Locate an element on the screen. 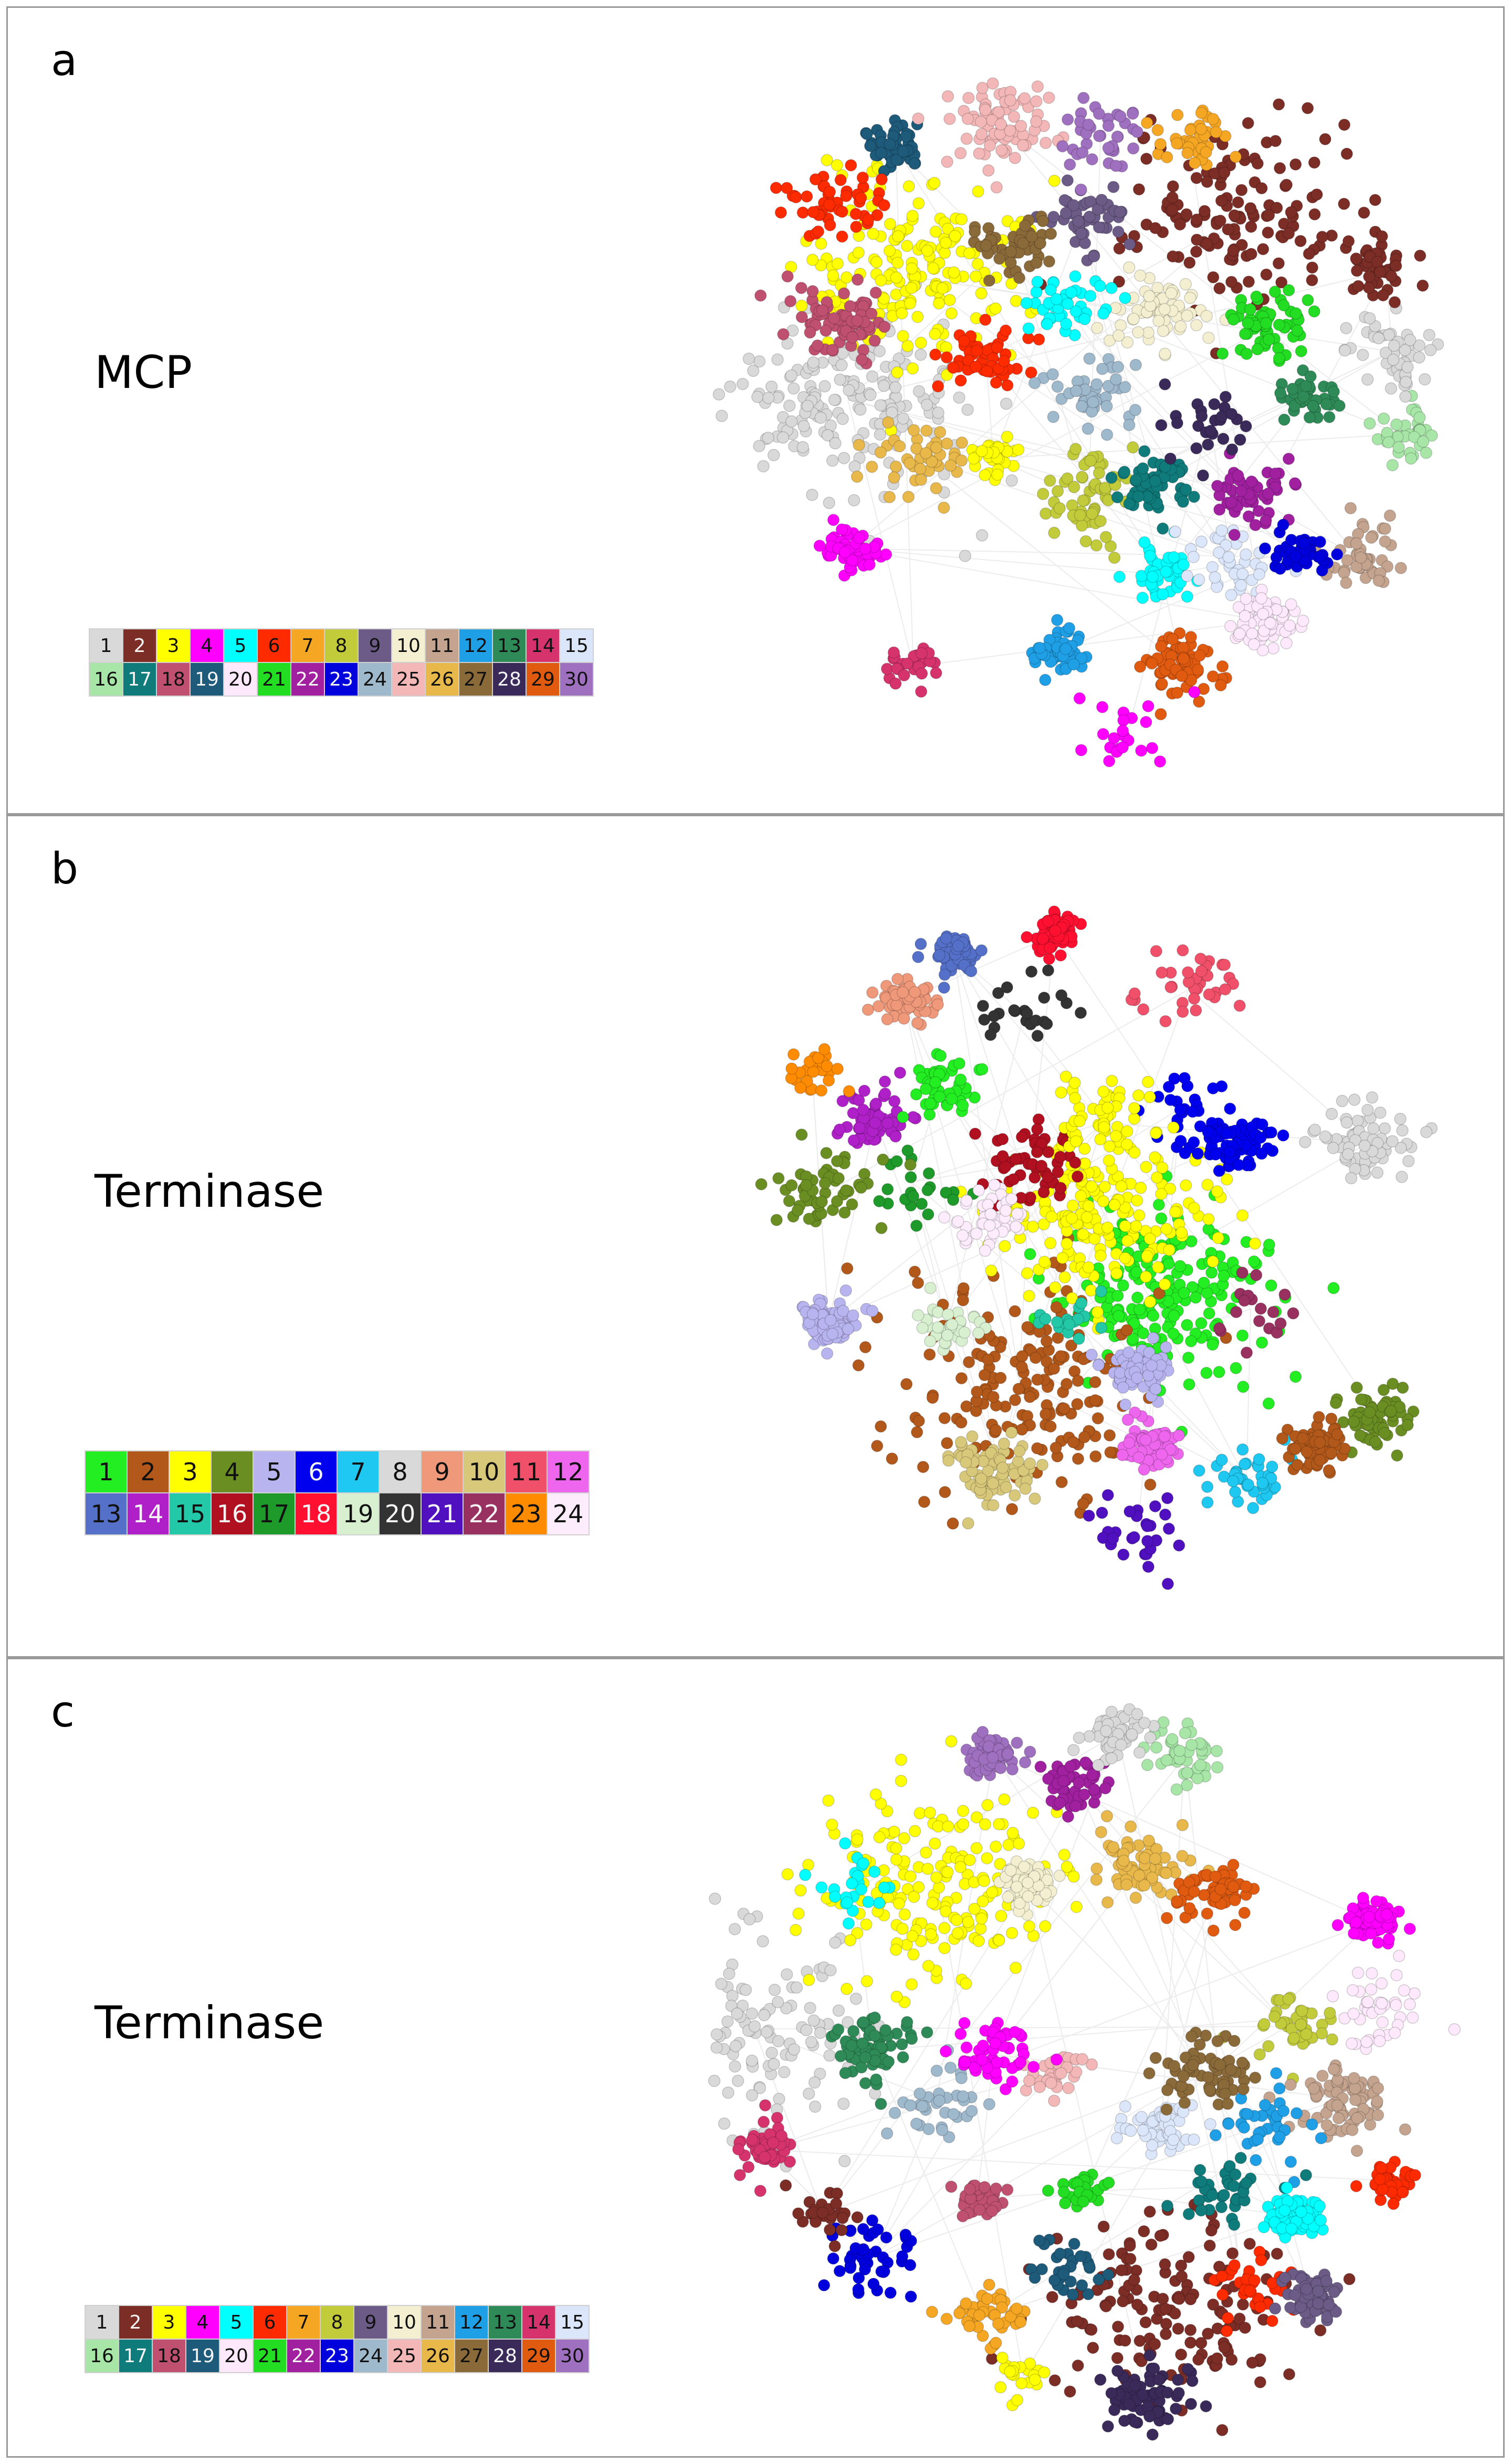  panel-letter: a is located at coordinates (64, 61).